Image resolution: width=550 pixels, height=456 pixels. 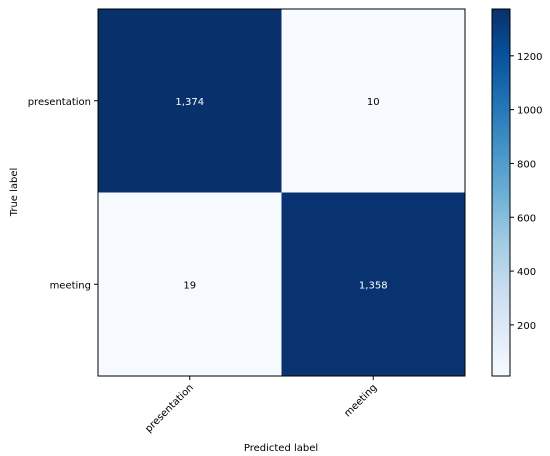 I want to click on x-axis-ticks: presentation meeting, so click(x=261, y=405).